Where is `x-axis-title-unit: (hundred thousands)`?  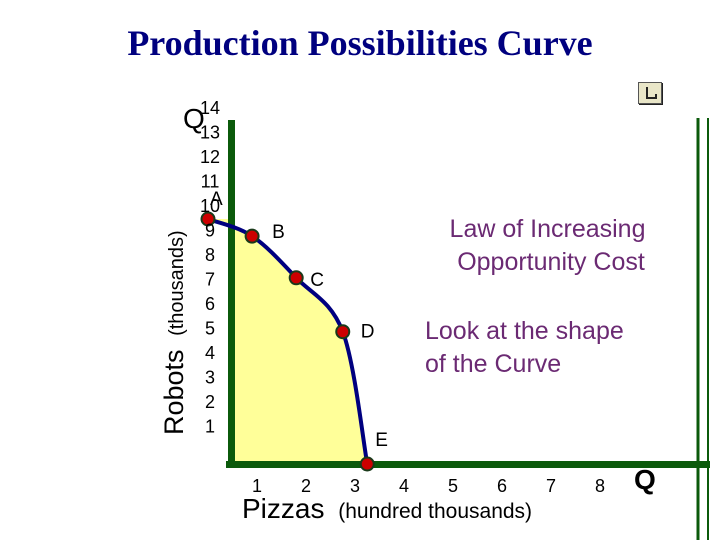 x-axis-title-unit: (hundred thousands) is located at coordinates (435, 511).